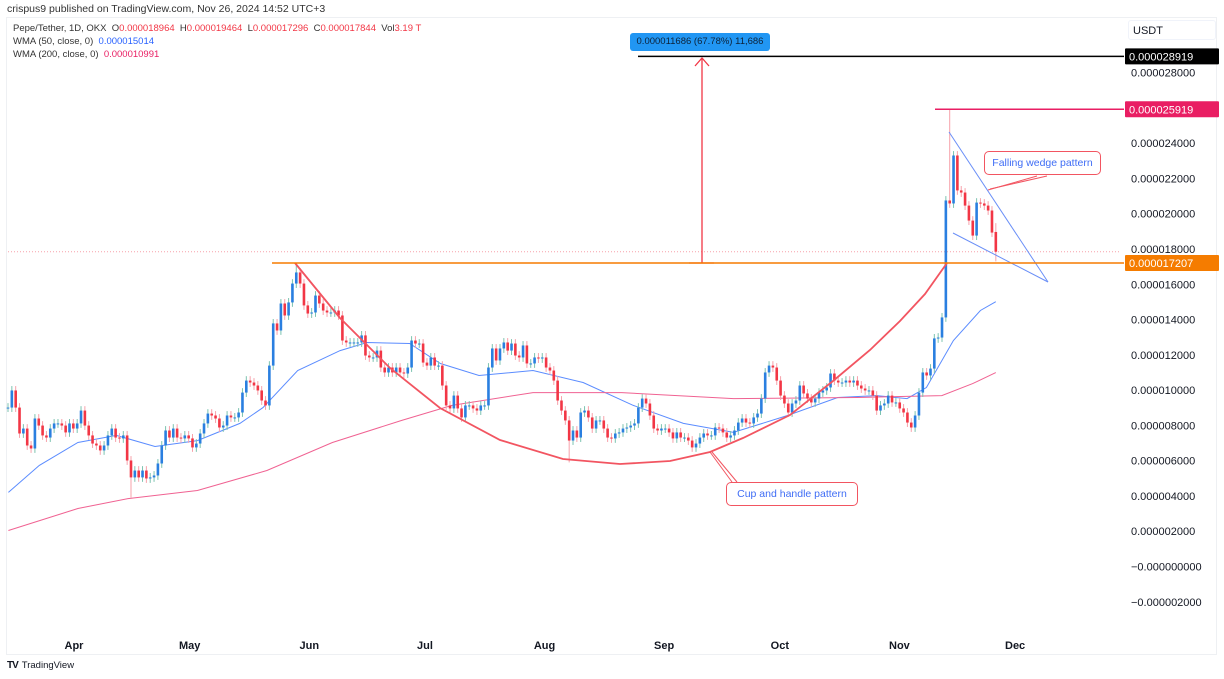 Image resolution: width=1224 pixels, height=679 pixels. Describe the element at coordinates (1163, 179) in the screenshot. I see `y-tick-label: 0.000022000` at that location.